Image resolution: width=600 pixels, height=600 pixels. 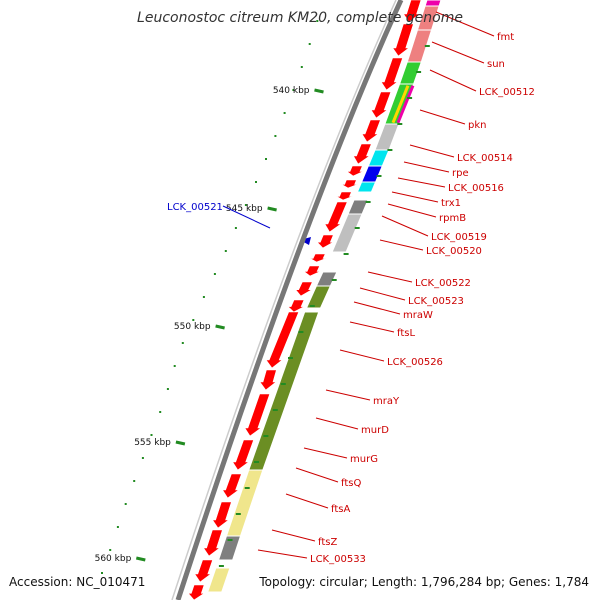 What do you see at coordinates (454, 251) in the screenshot?
I see `gene-label-lck_00520: LCK_00520` at bounding box center [454, 251].